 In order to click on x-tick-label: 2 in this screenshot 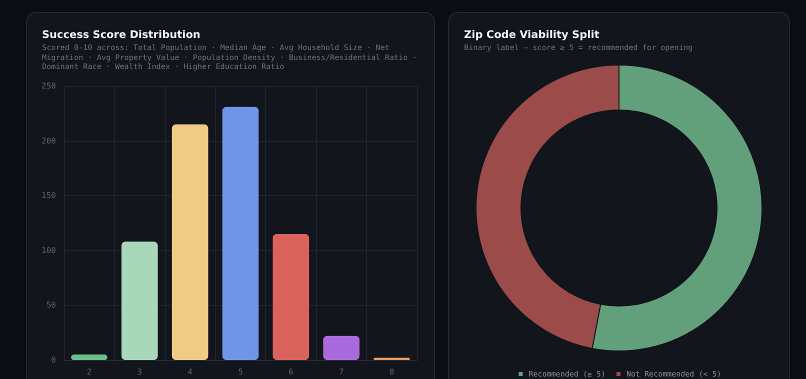, I will do `click(89, 372)`.